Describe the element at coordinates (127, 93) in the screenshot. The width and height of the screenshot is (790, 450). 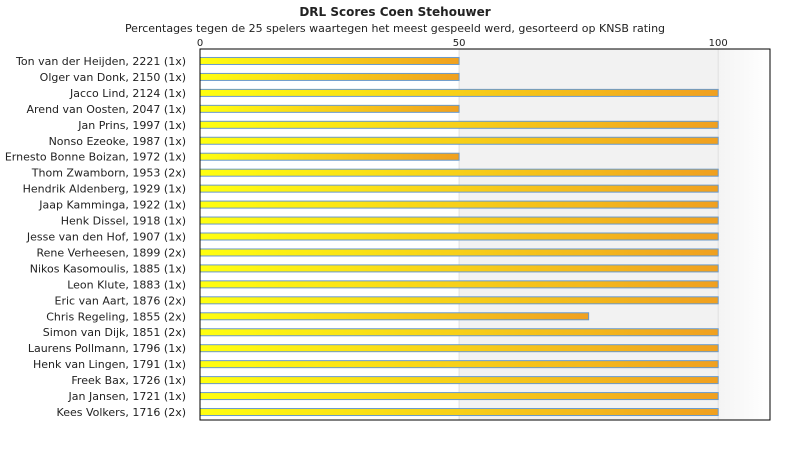
I see `y-category-label: Jacco Lind, 2124 (1x)` at that location.